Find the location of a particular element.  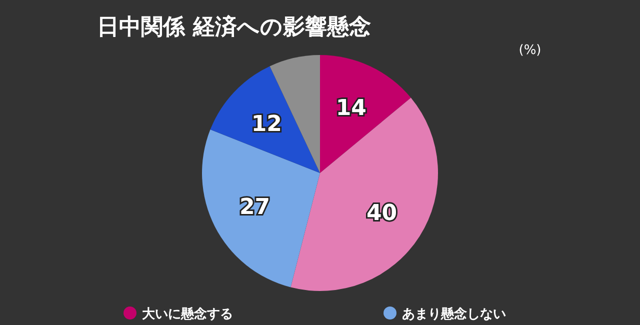

data-label: 27 is located at coordinates (255, 207).